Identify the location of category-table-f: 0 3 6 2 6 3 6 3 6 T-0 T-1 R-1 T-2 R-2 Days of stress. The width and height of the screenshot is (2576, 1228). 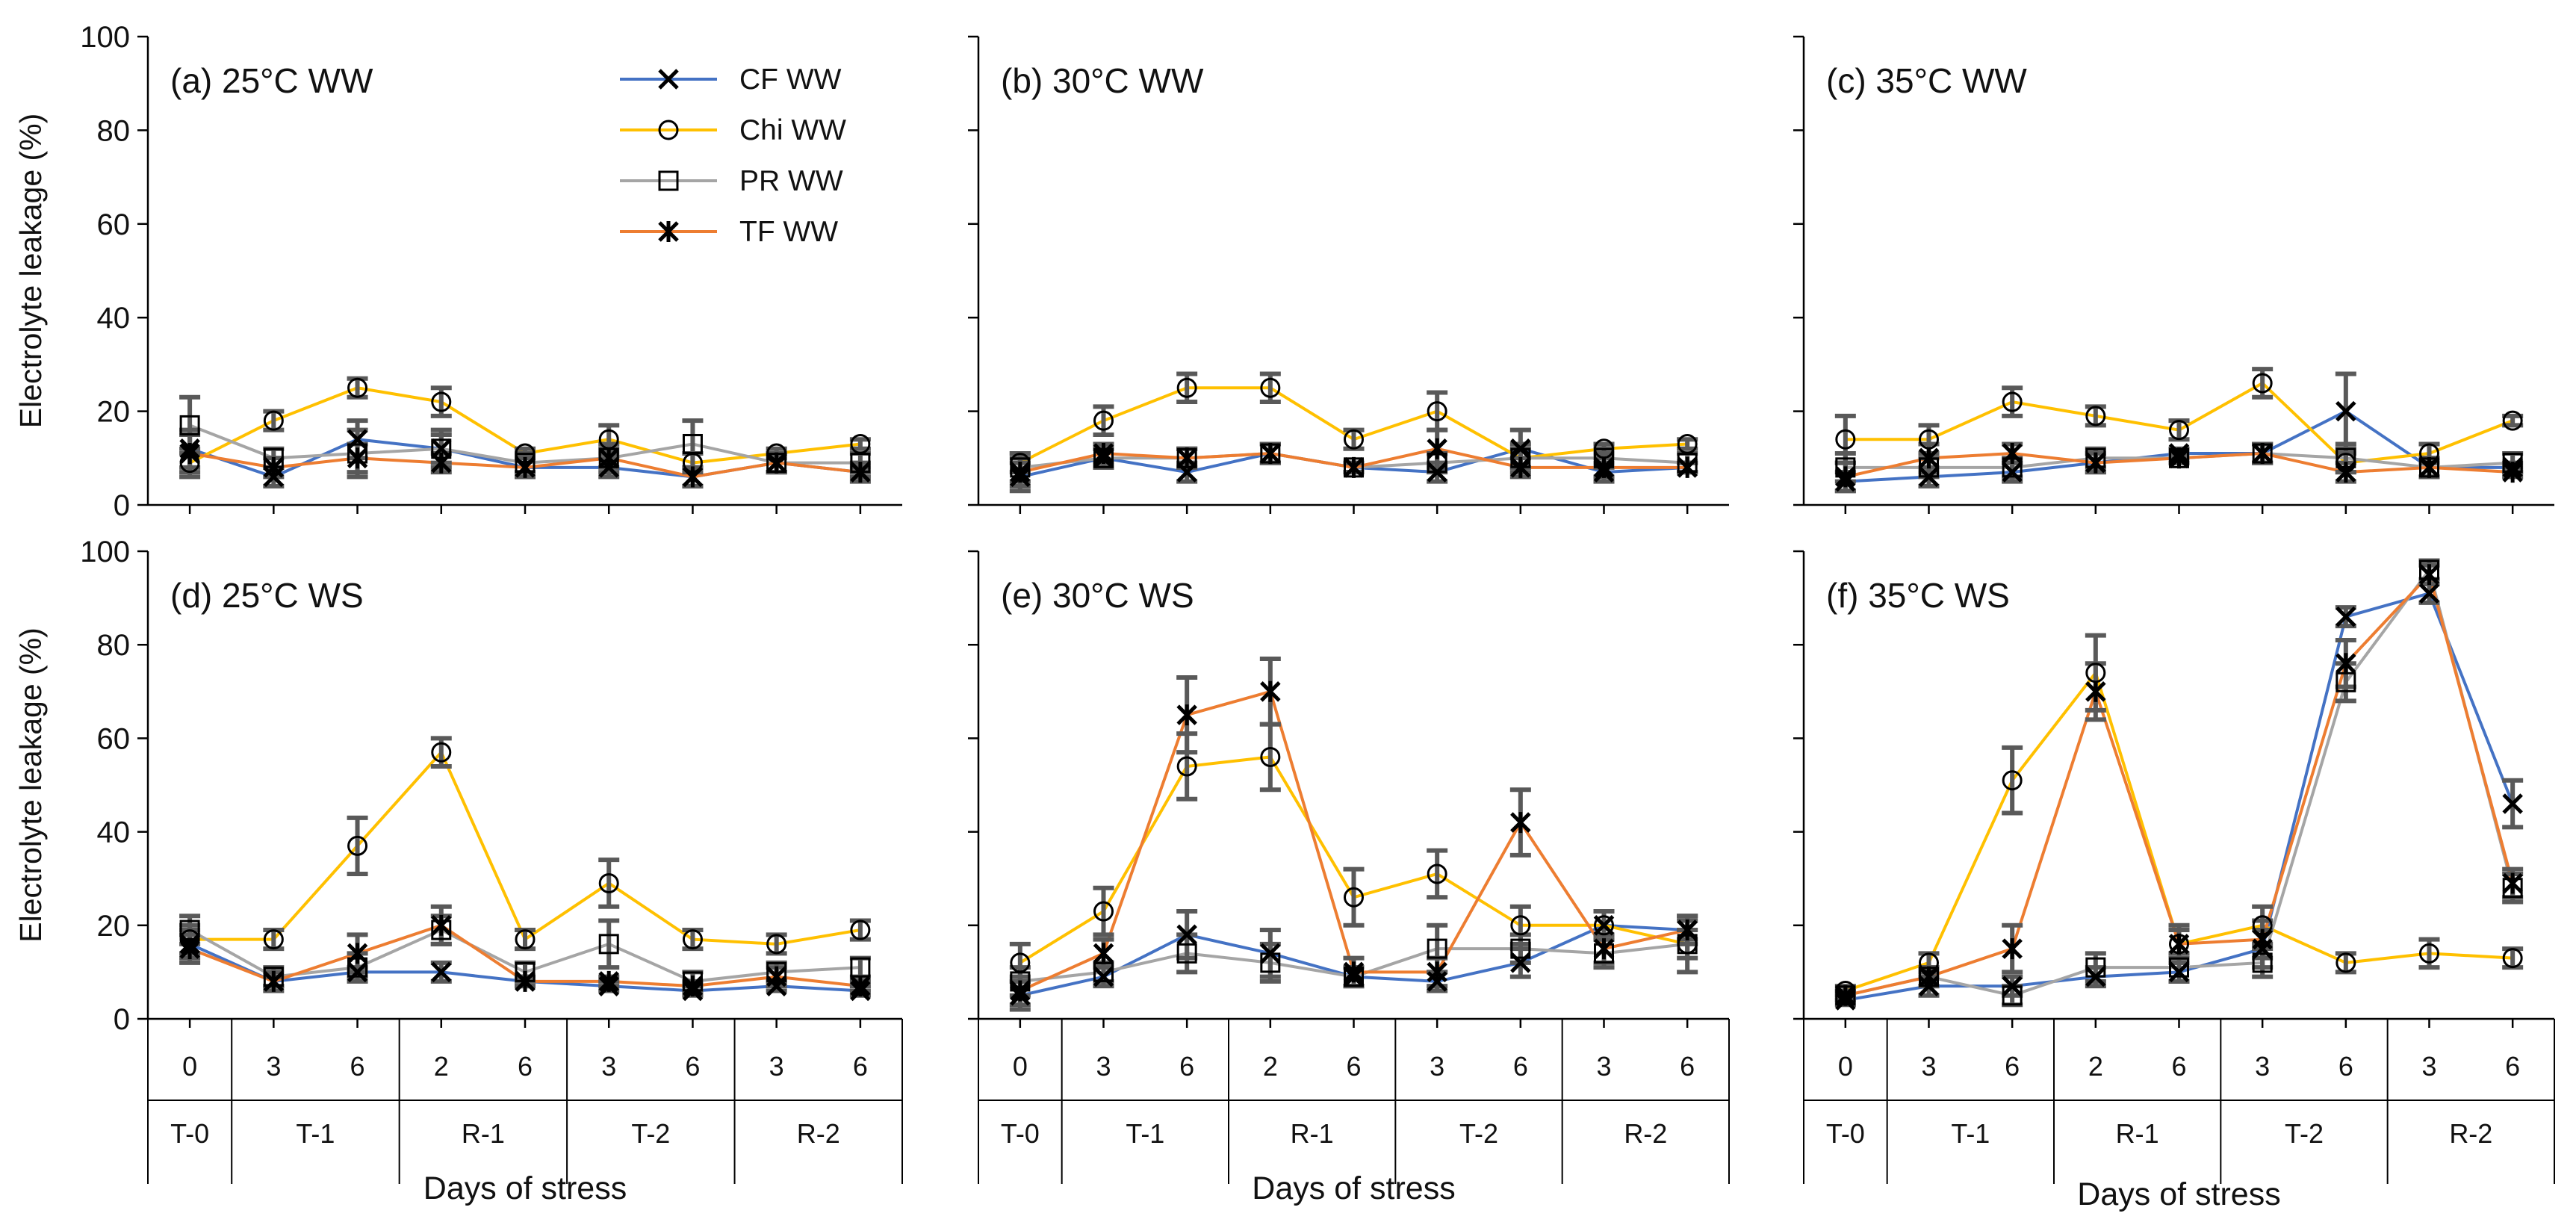
(2179, 1115).